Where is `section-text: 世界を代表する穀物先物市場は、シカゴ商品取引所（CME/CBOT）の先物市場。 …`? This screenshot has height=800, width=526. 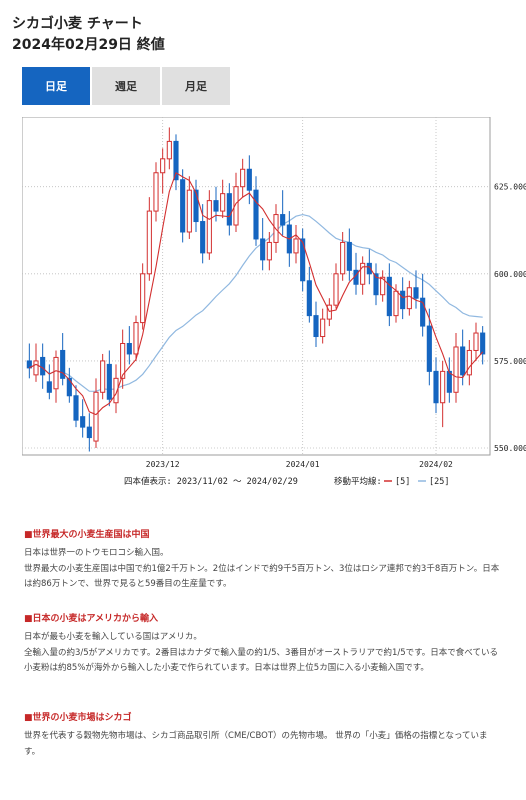 section-text: 世界を代表する穀物先物市場は、シカゴ商品取引所（CME/CBOT）の先物市場。 … is located at coordinates (256, 744).